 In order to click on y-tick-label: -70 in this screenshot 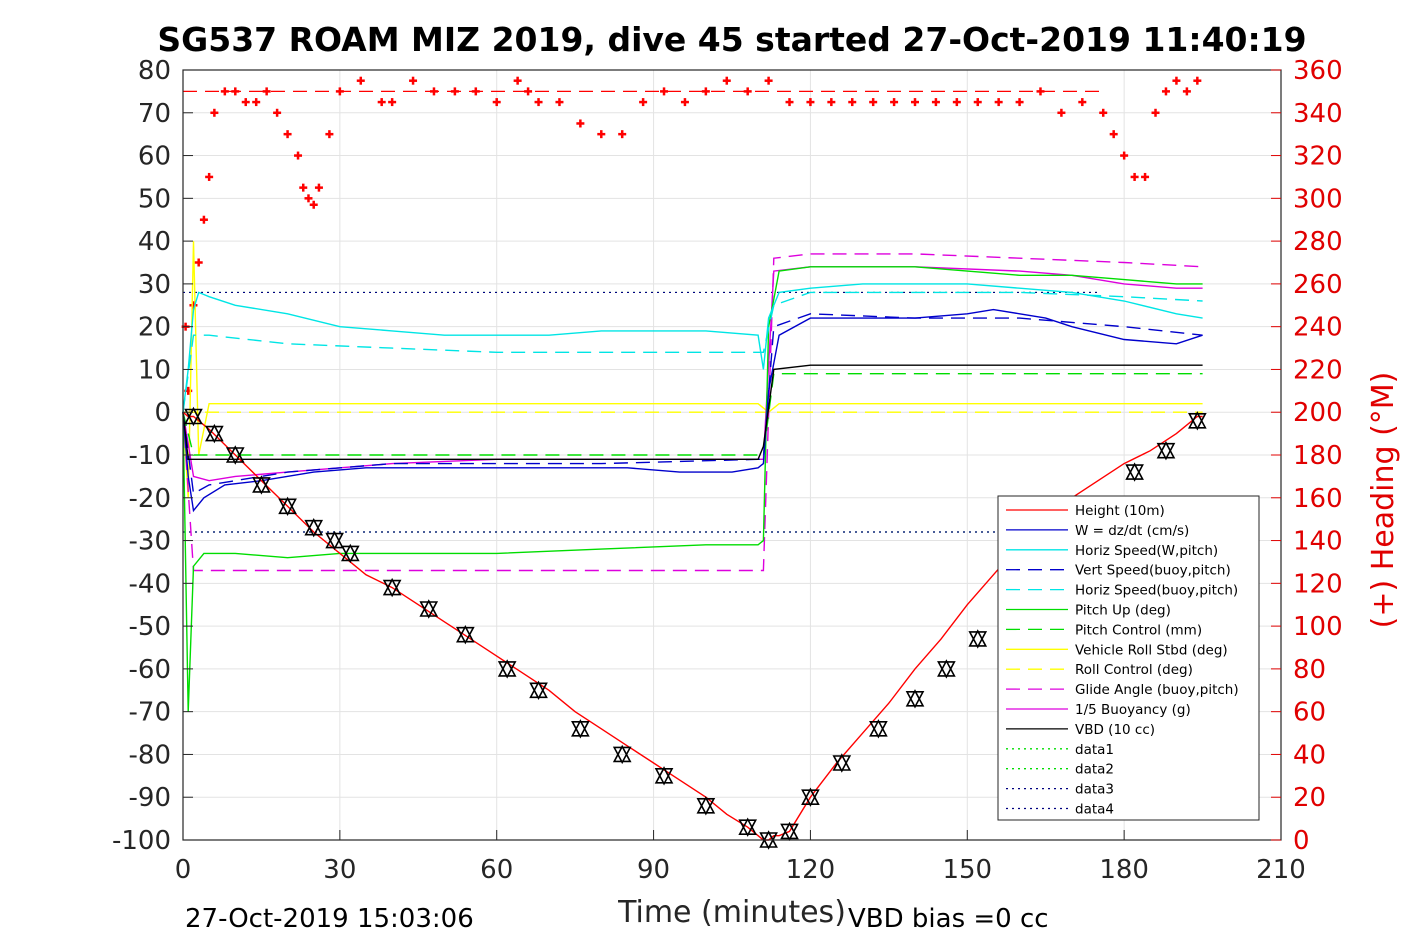, I will do `click(150, 713)`.